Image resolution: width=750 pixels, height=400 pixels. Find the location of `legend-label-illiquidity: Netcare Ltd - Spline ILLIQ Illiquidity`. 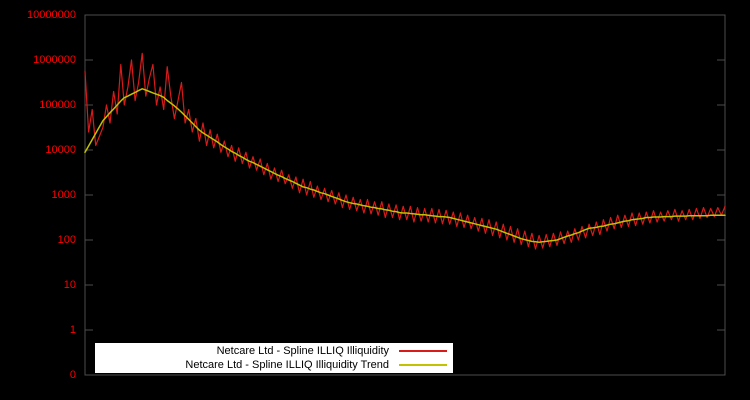

legend-label-illiquidity: Netcare Ltd - Spline ILLIQ Illiquidity is located at coordinates (302, 351).